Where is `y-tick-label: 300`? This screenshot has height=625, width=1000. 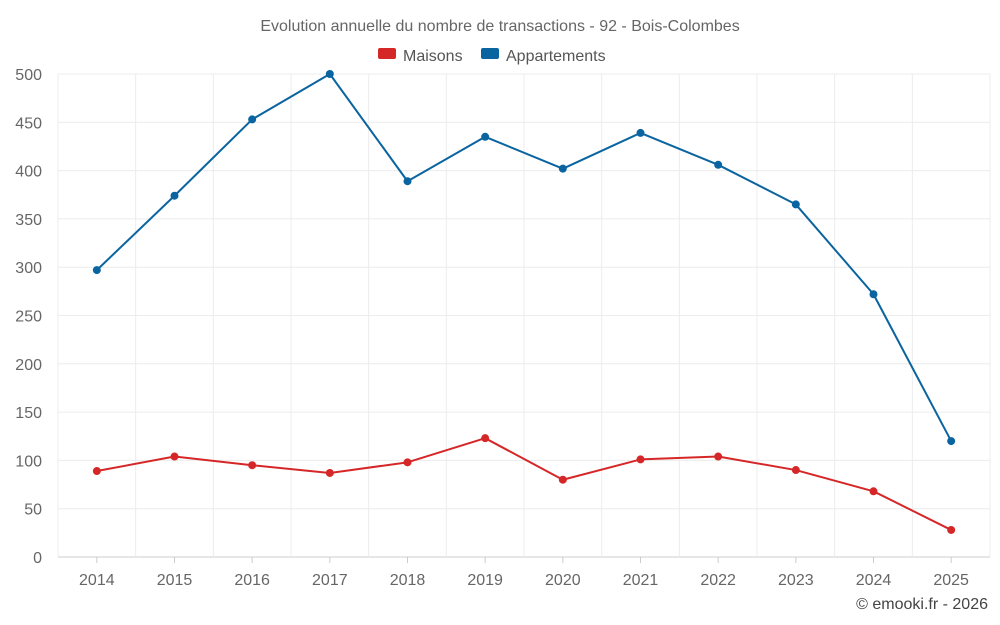
y-tick-label: 300 is located at coordinates (28, 268).